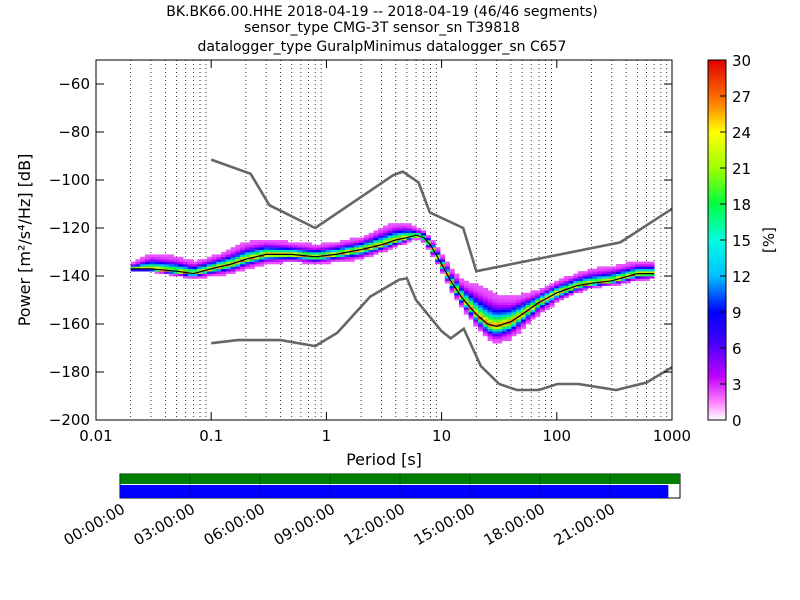  What do you see at coordinates (69, 228) in the screenshot?
I see `y-tick-label: −120` at bounding box center [69, 228].